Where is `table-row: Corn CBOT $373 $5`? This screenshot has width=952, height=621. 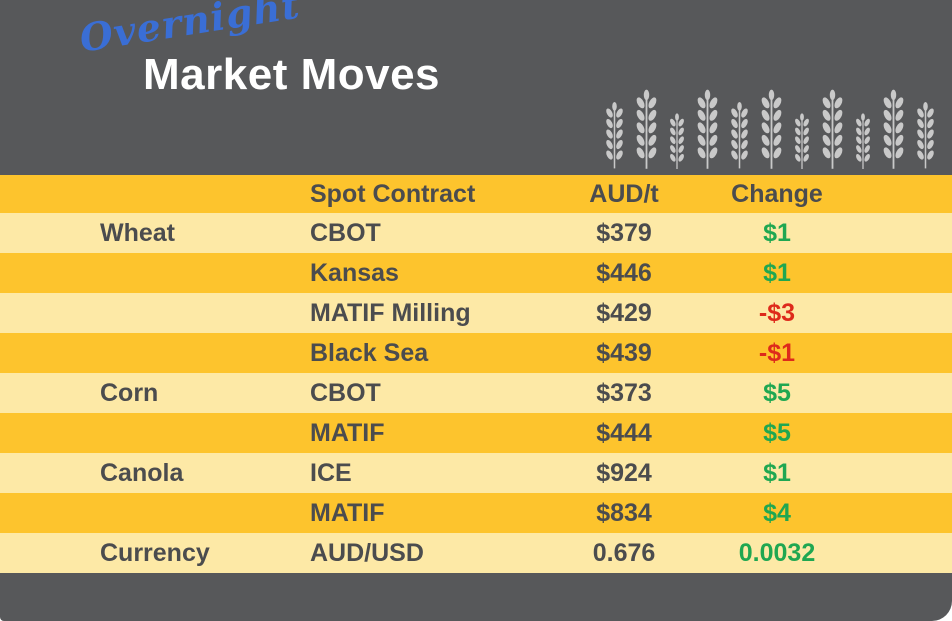 table-row: Corn CBOT $373 $5 is located at coordinates (476, 393).